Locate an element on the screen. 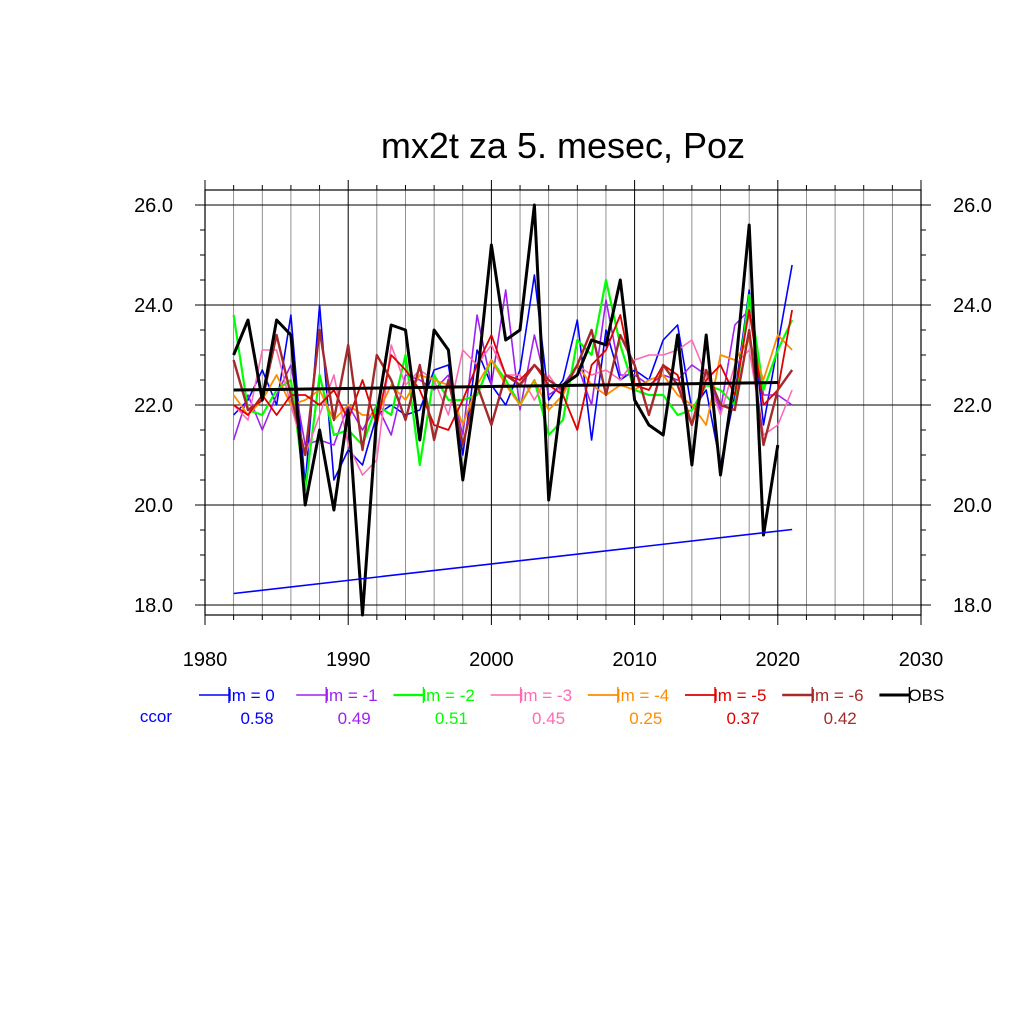 This screenshot has width=1024, height=1024. legend-label: lm = -6 is located at coordinates (837, 695).